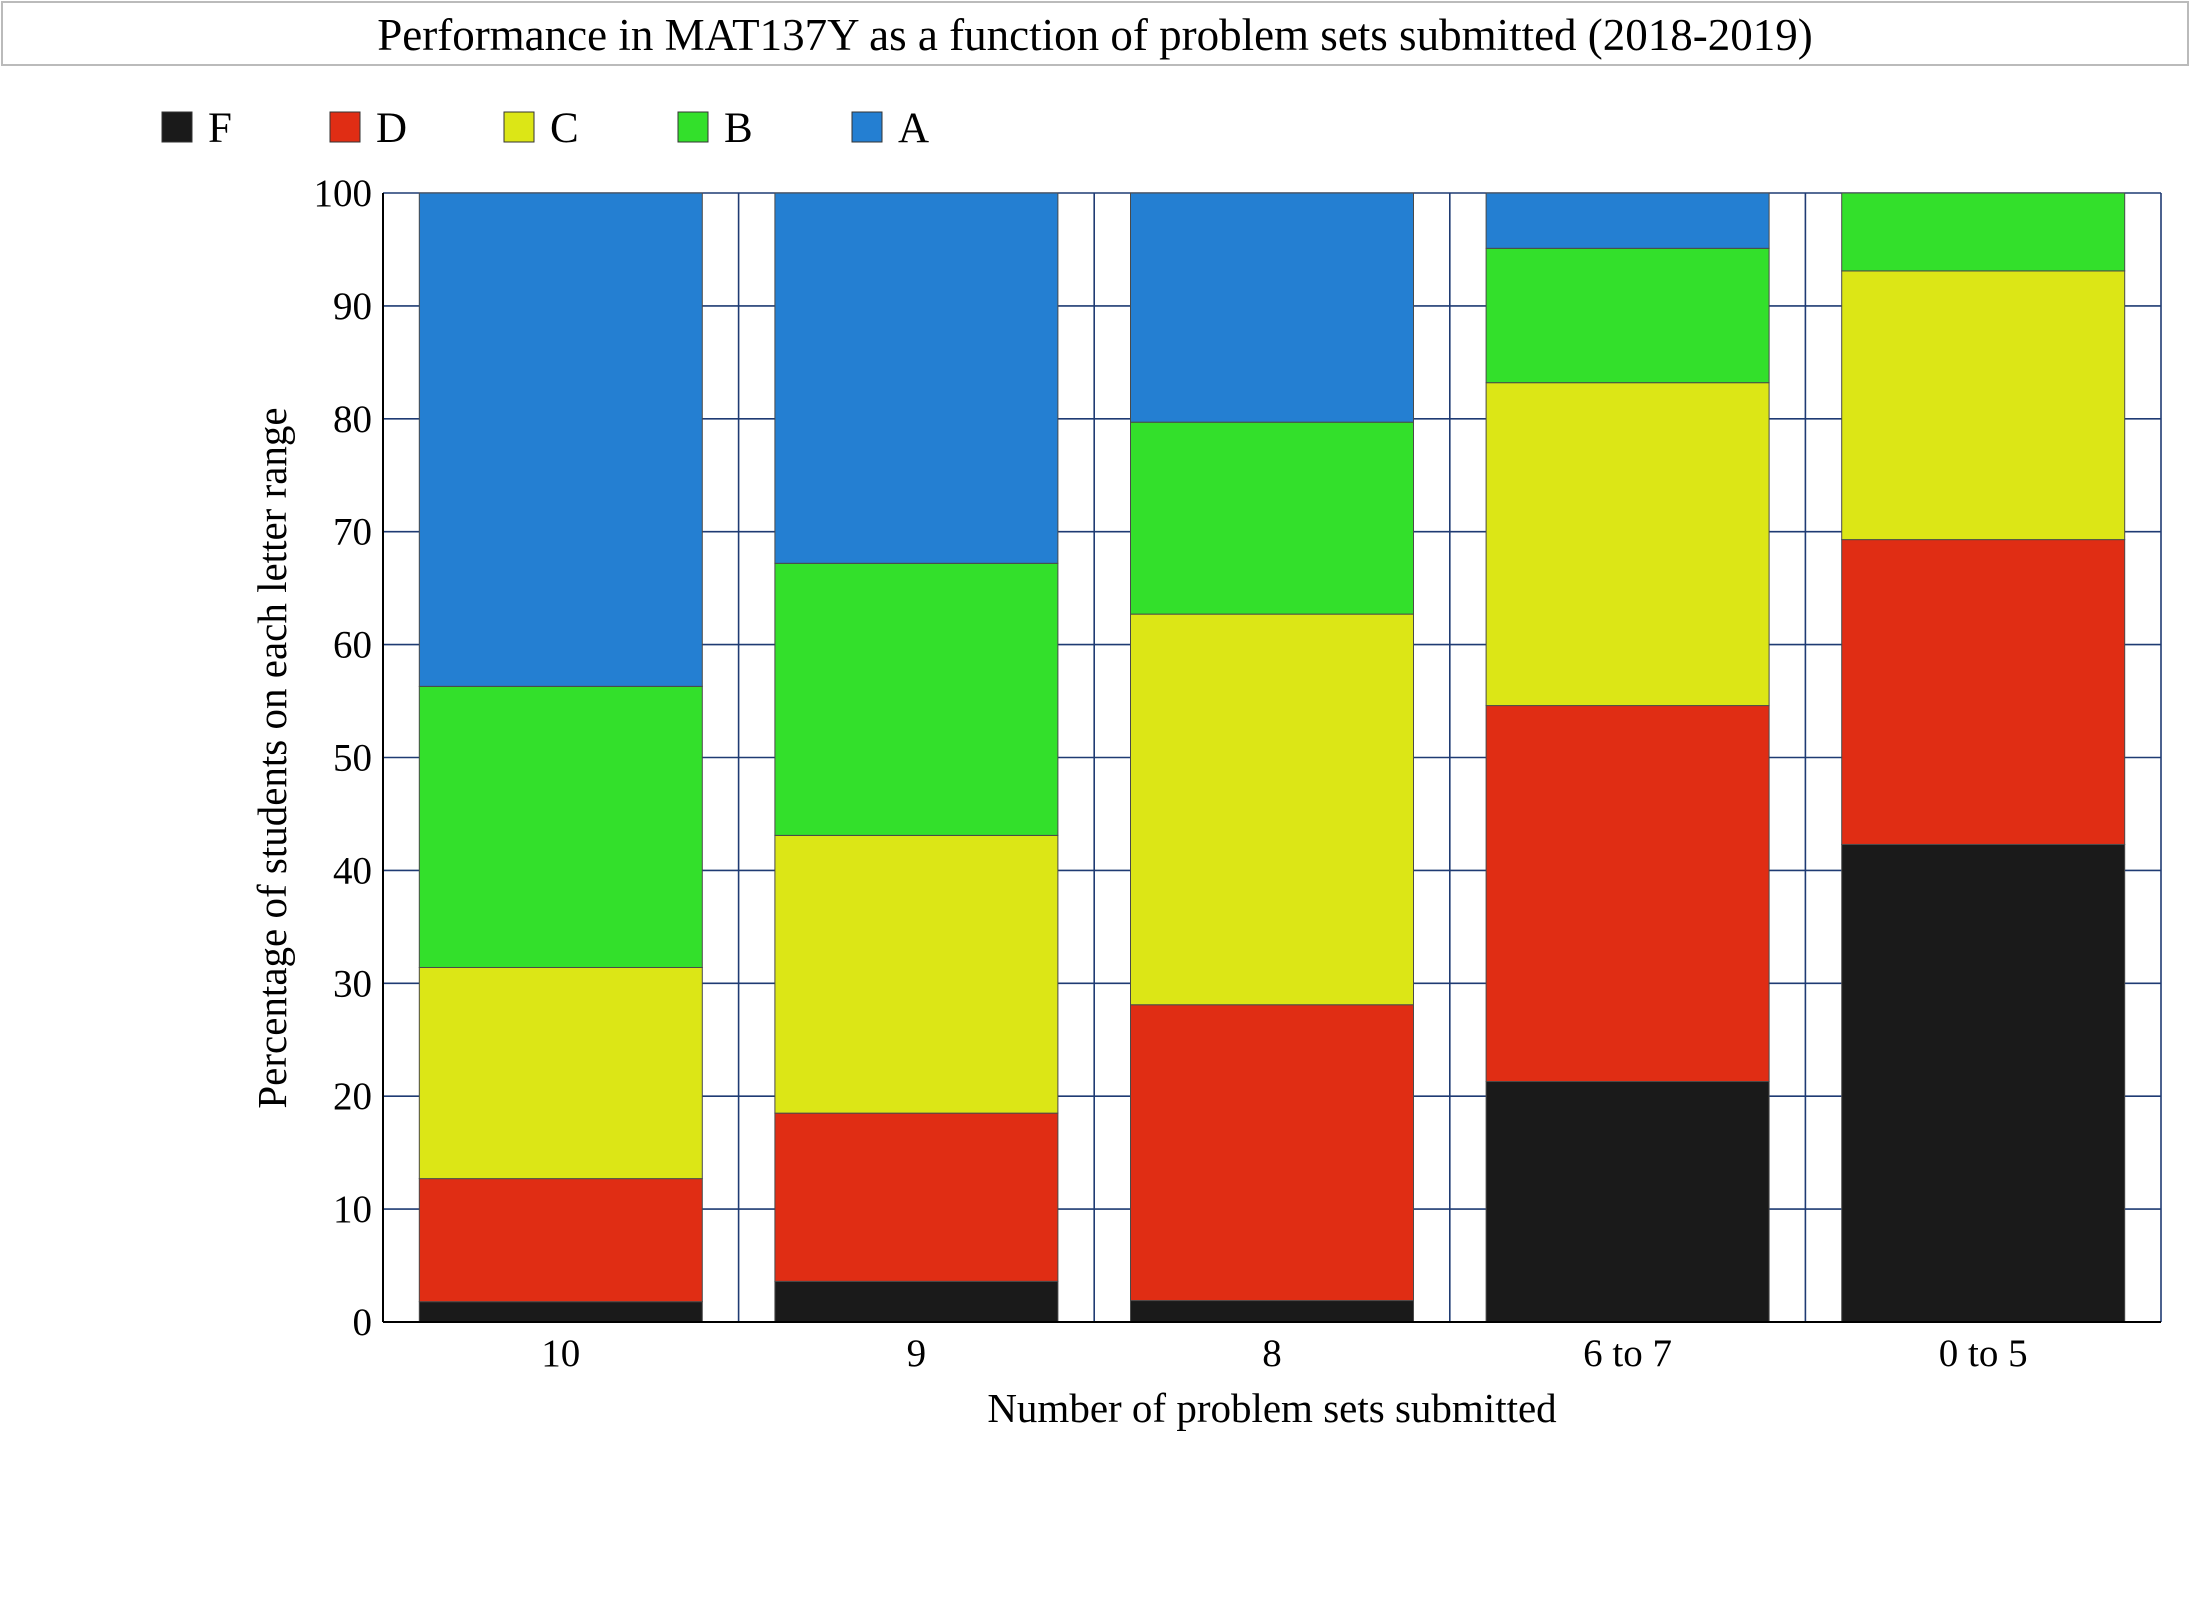 The image size is (2190, 1610). Describe the element at coordinates (715, 128) in the screenshot. I see `legend-item-b: B` at that location.